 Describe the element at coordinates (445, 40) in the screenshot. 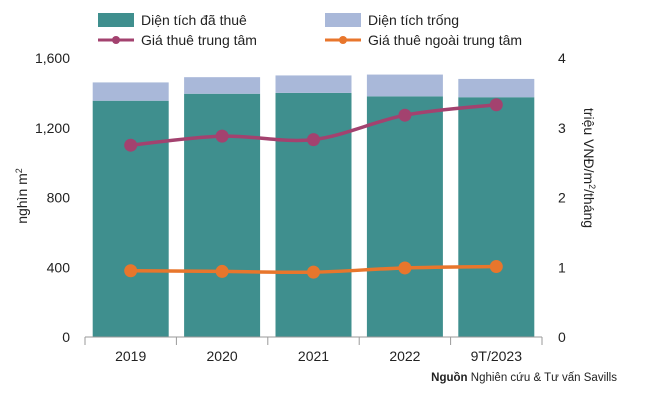

I see `legend-label-non-cbd: Giá thuê ngoài trung tâm` at that location.